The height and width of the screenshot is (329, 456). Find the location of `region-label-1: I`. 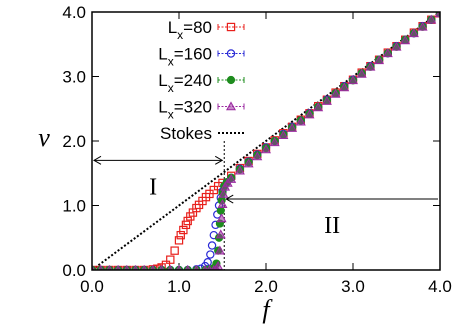

region-label-1: I is located at coordinates (153, 187).